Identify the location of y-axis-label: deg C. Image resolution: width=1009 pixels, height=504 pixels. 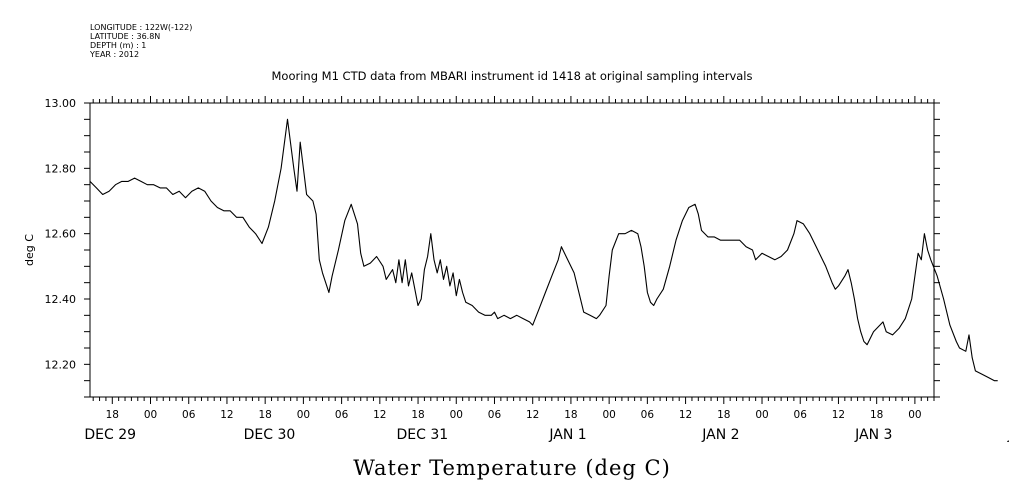
(29, 250).